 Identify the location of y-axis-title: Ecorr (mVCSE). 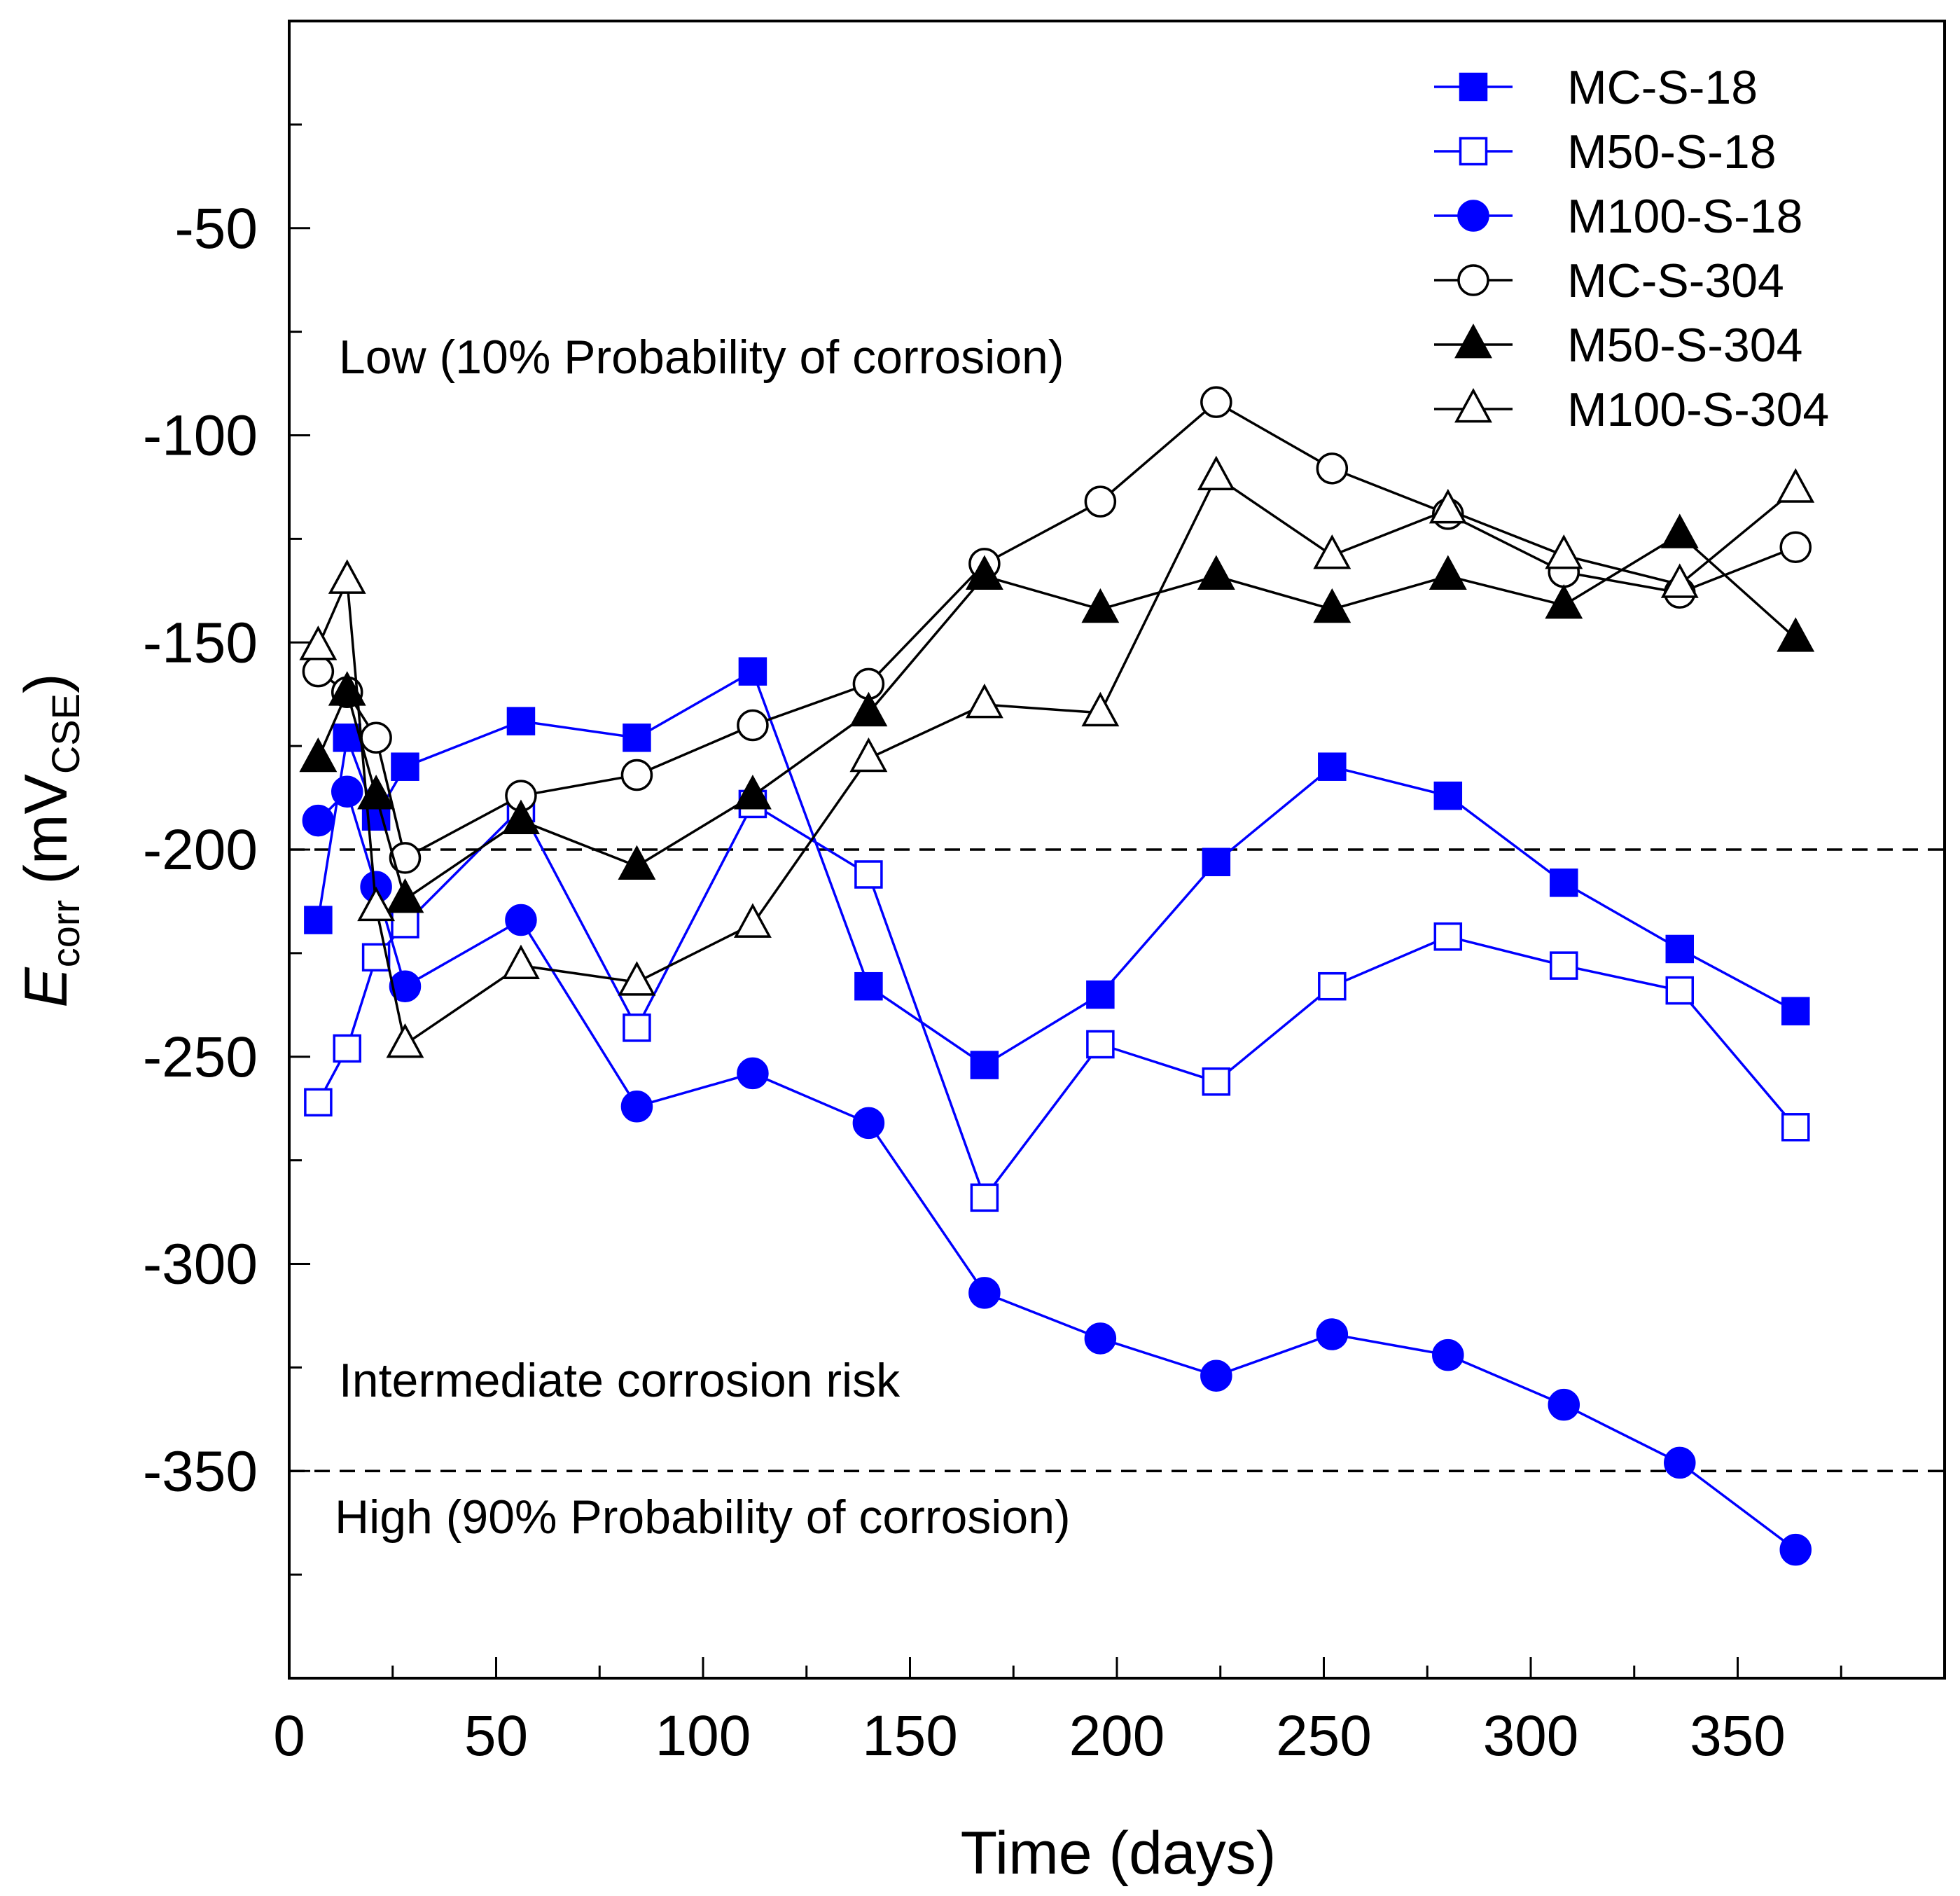
(50, 840).